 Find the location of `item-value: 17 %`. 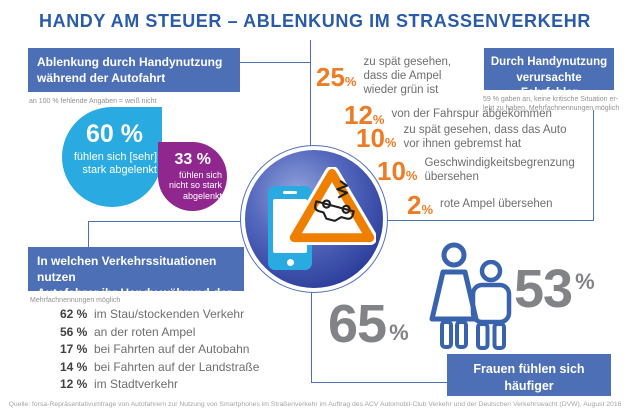

item-value: 17 % is located at coordinates (74, 349).